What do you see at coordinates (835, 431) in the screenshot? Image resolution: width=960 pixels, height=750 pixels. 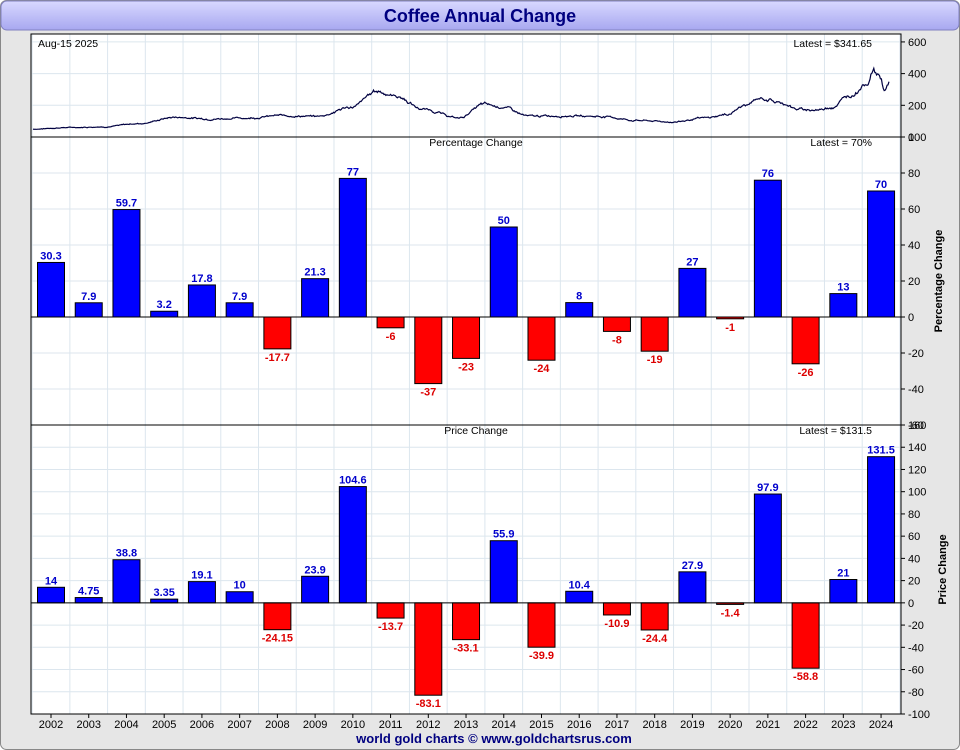 I see `chg-latest-label: Latest = $131.5` at bounding box center [835, 431].